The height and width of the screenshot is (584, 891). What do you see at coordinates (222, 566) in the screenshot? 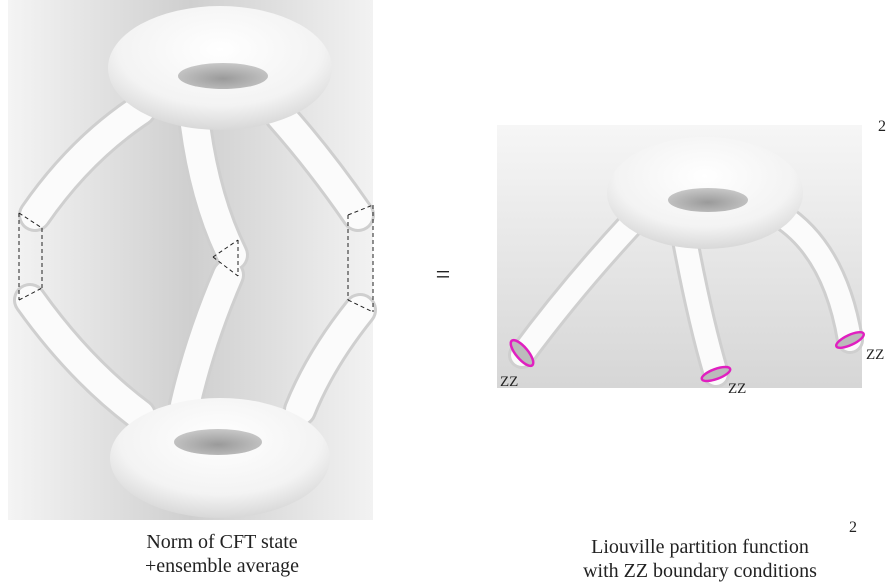
I see `caption: +ensemble average` at bounding box center [222, 566].